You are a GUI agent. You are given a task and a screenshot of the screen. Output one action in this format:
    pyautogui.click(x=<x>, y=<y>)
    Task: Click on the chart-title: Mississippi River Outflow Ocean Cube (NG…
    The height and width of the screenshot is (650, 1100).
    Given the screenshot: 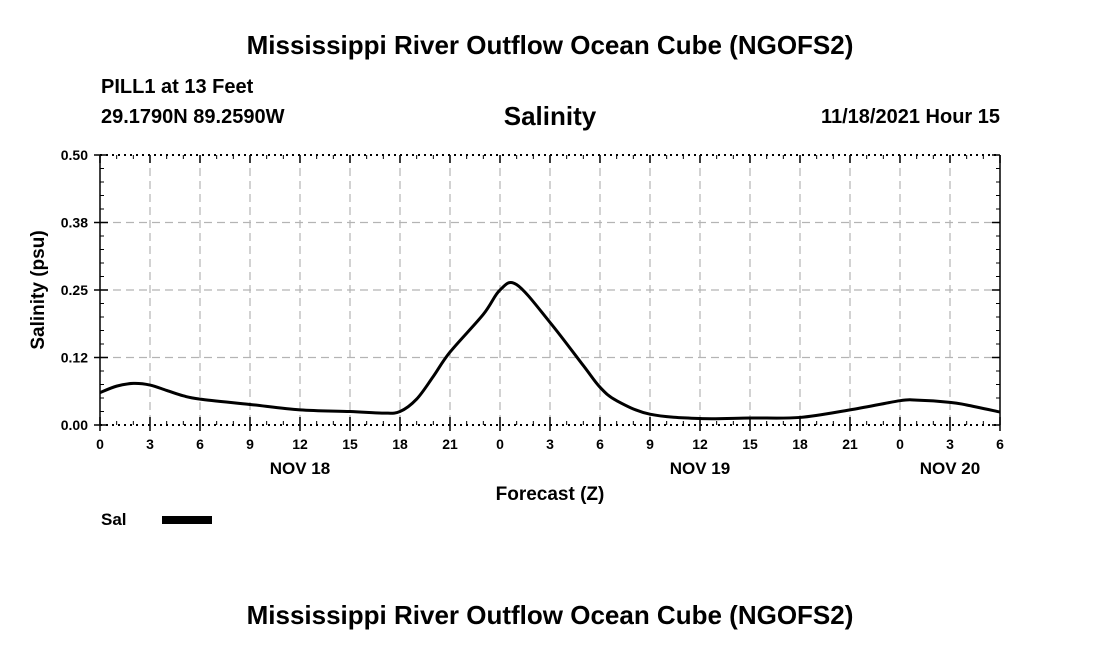 What is the action you would take?
    pyautogui.click(x=550, y=45)
    